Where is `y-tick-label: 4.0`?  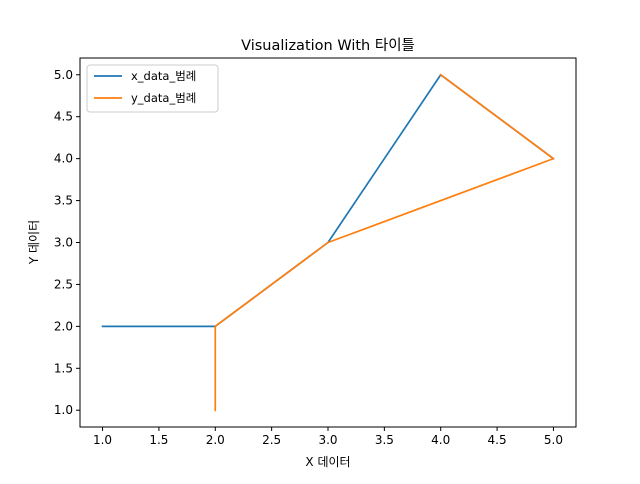
y-tick-label: 4.0 is located at coordinates (63, 159).